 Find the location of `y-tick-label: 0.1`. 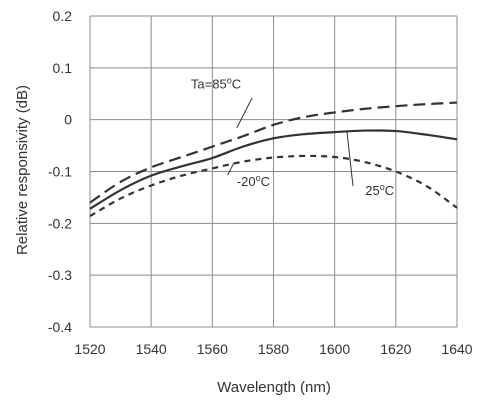

y-tick-label: 0.1 is located at coordinates (63, 68).